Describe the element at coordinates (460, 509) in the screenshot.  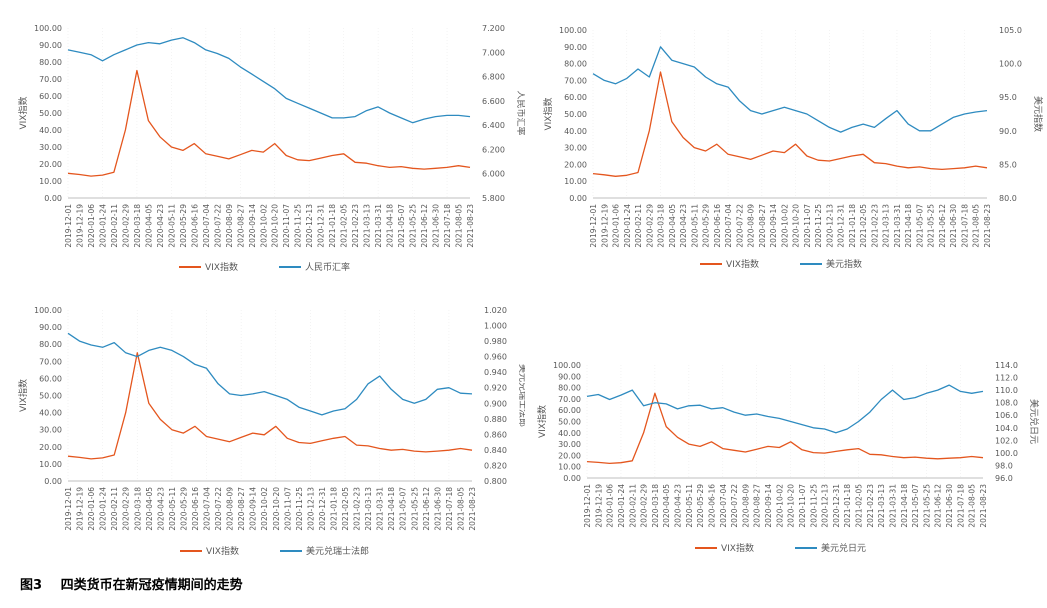
I see `x-tick-label: 2021-08-05` at that location.